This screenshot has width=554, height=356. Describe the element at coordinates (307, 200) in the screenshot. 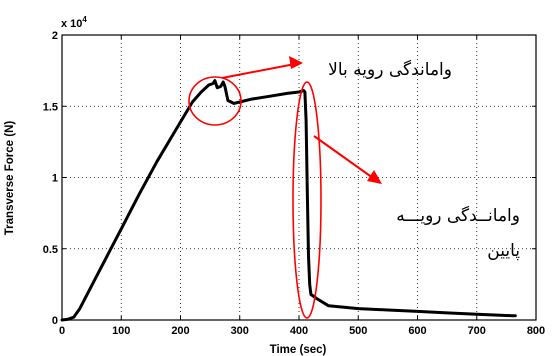

I see `lower-failure-ellipse` at that location.